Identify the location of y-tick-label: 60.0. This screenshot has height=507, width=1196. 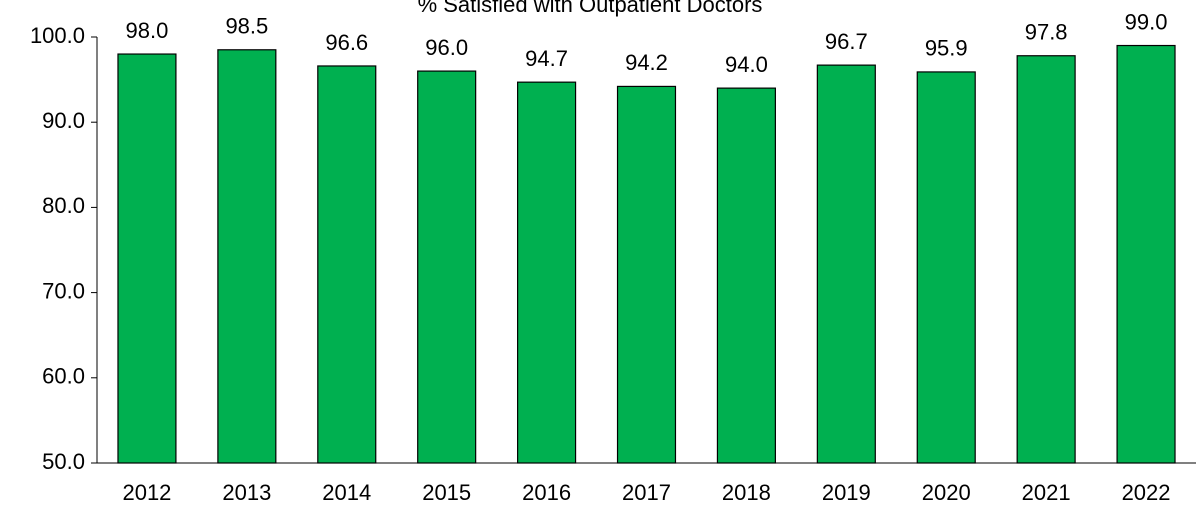
(63, 376).